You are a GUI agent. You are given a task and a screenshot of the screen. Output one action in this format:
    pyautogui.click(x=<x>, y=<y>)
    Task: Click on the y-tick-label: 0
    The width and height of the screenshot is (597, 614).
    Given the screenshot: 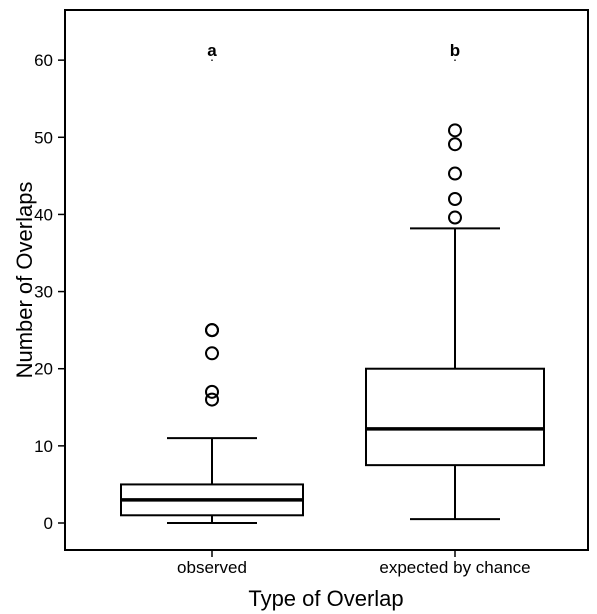 What is the action you would take?
    pyautogui.click(x=48, y=523)
    